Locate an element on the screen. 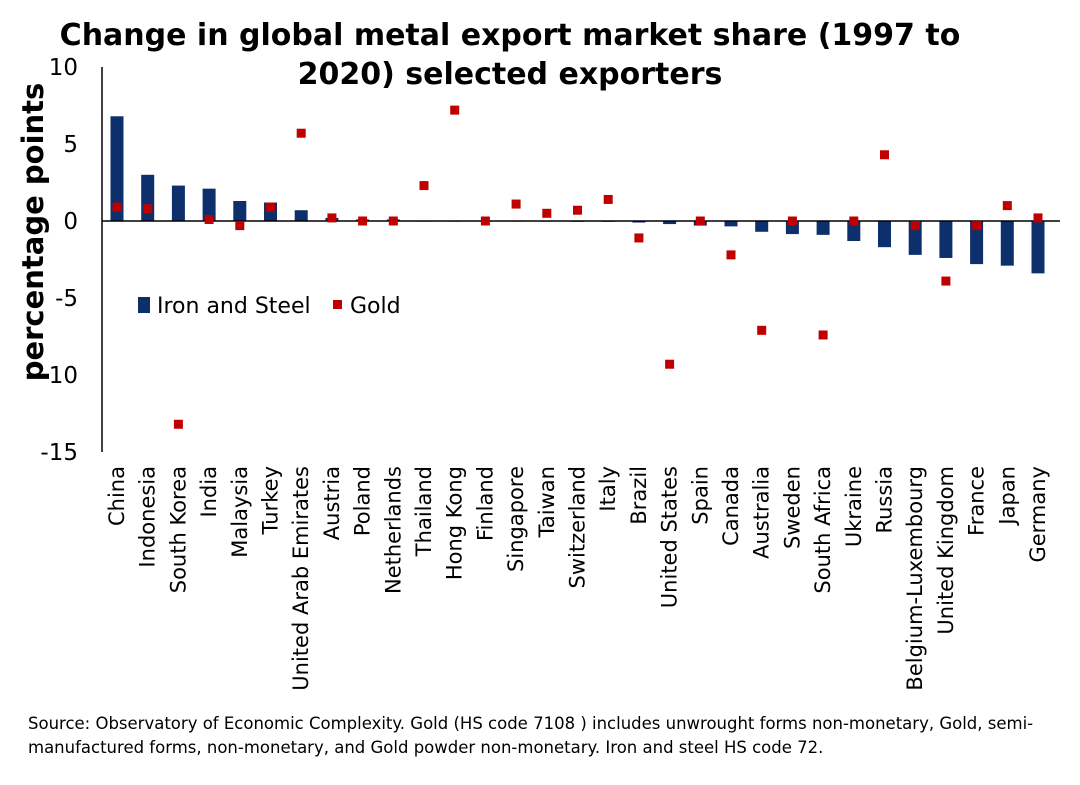  x-category-label: India is located at coordinates (209, 492).